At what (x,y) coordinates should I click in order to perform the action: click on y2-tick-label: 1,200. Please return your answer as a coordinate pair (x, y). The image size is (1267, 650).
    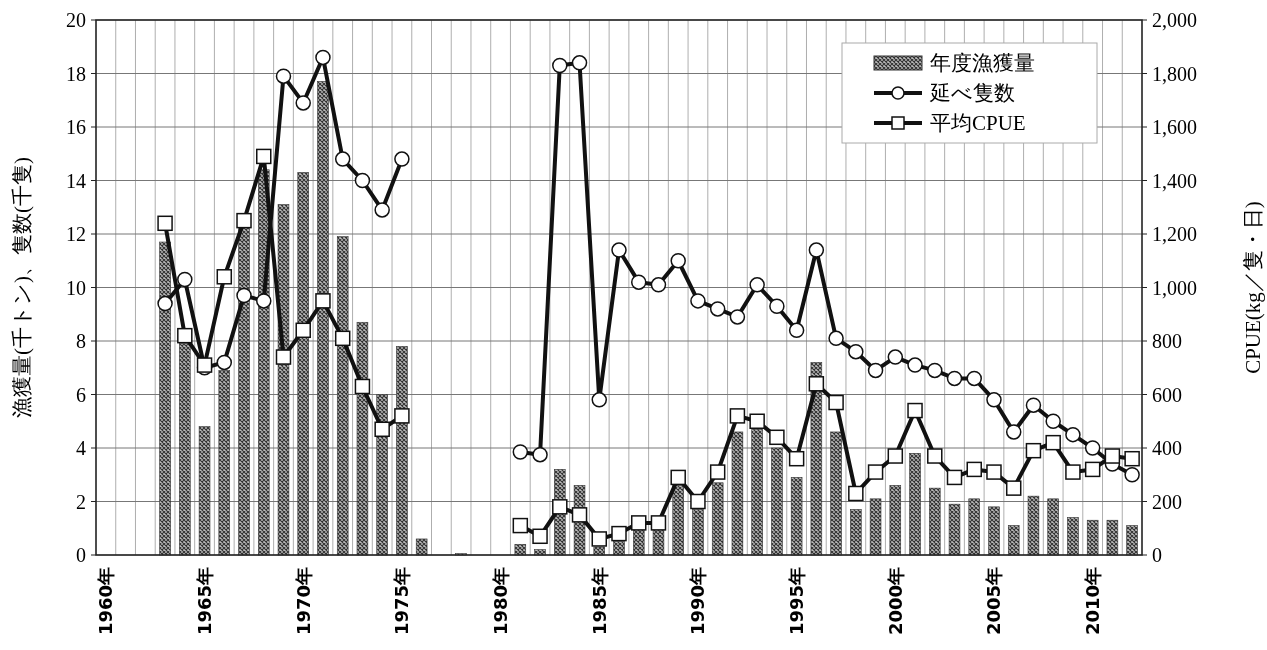
    Looking at the image, I should click on (1174, 234).